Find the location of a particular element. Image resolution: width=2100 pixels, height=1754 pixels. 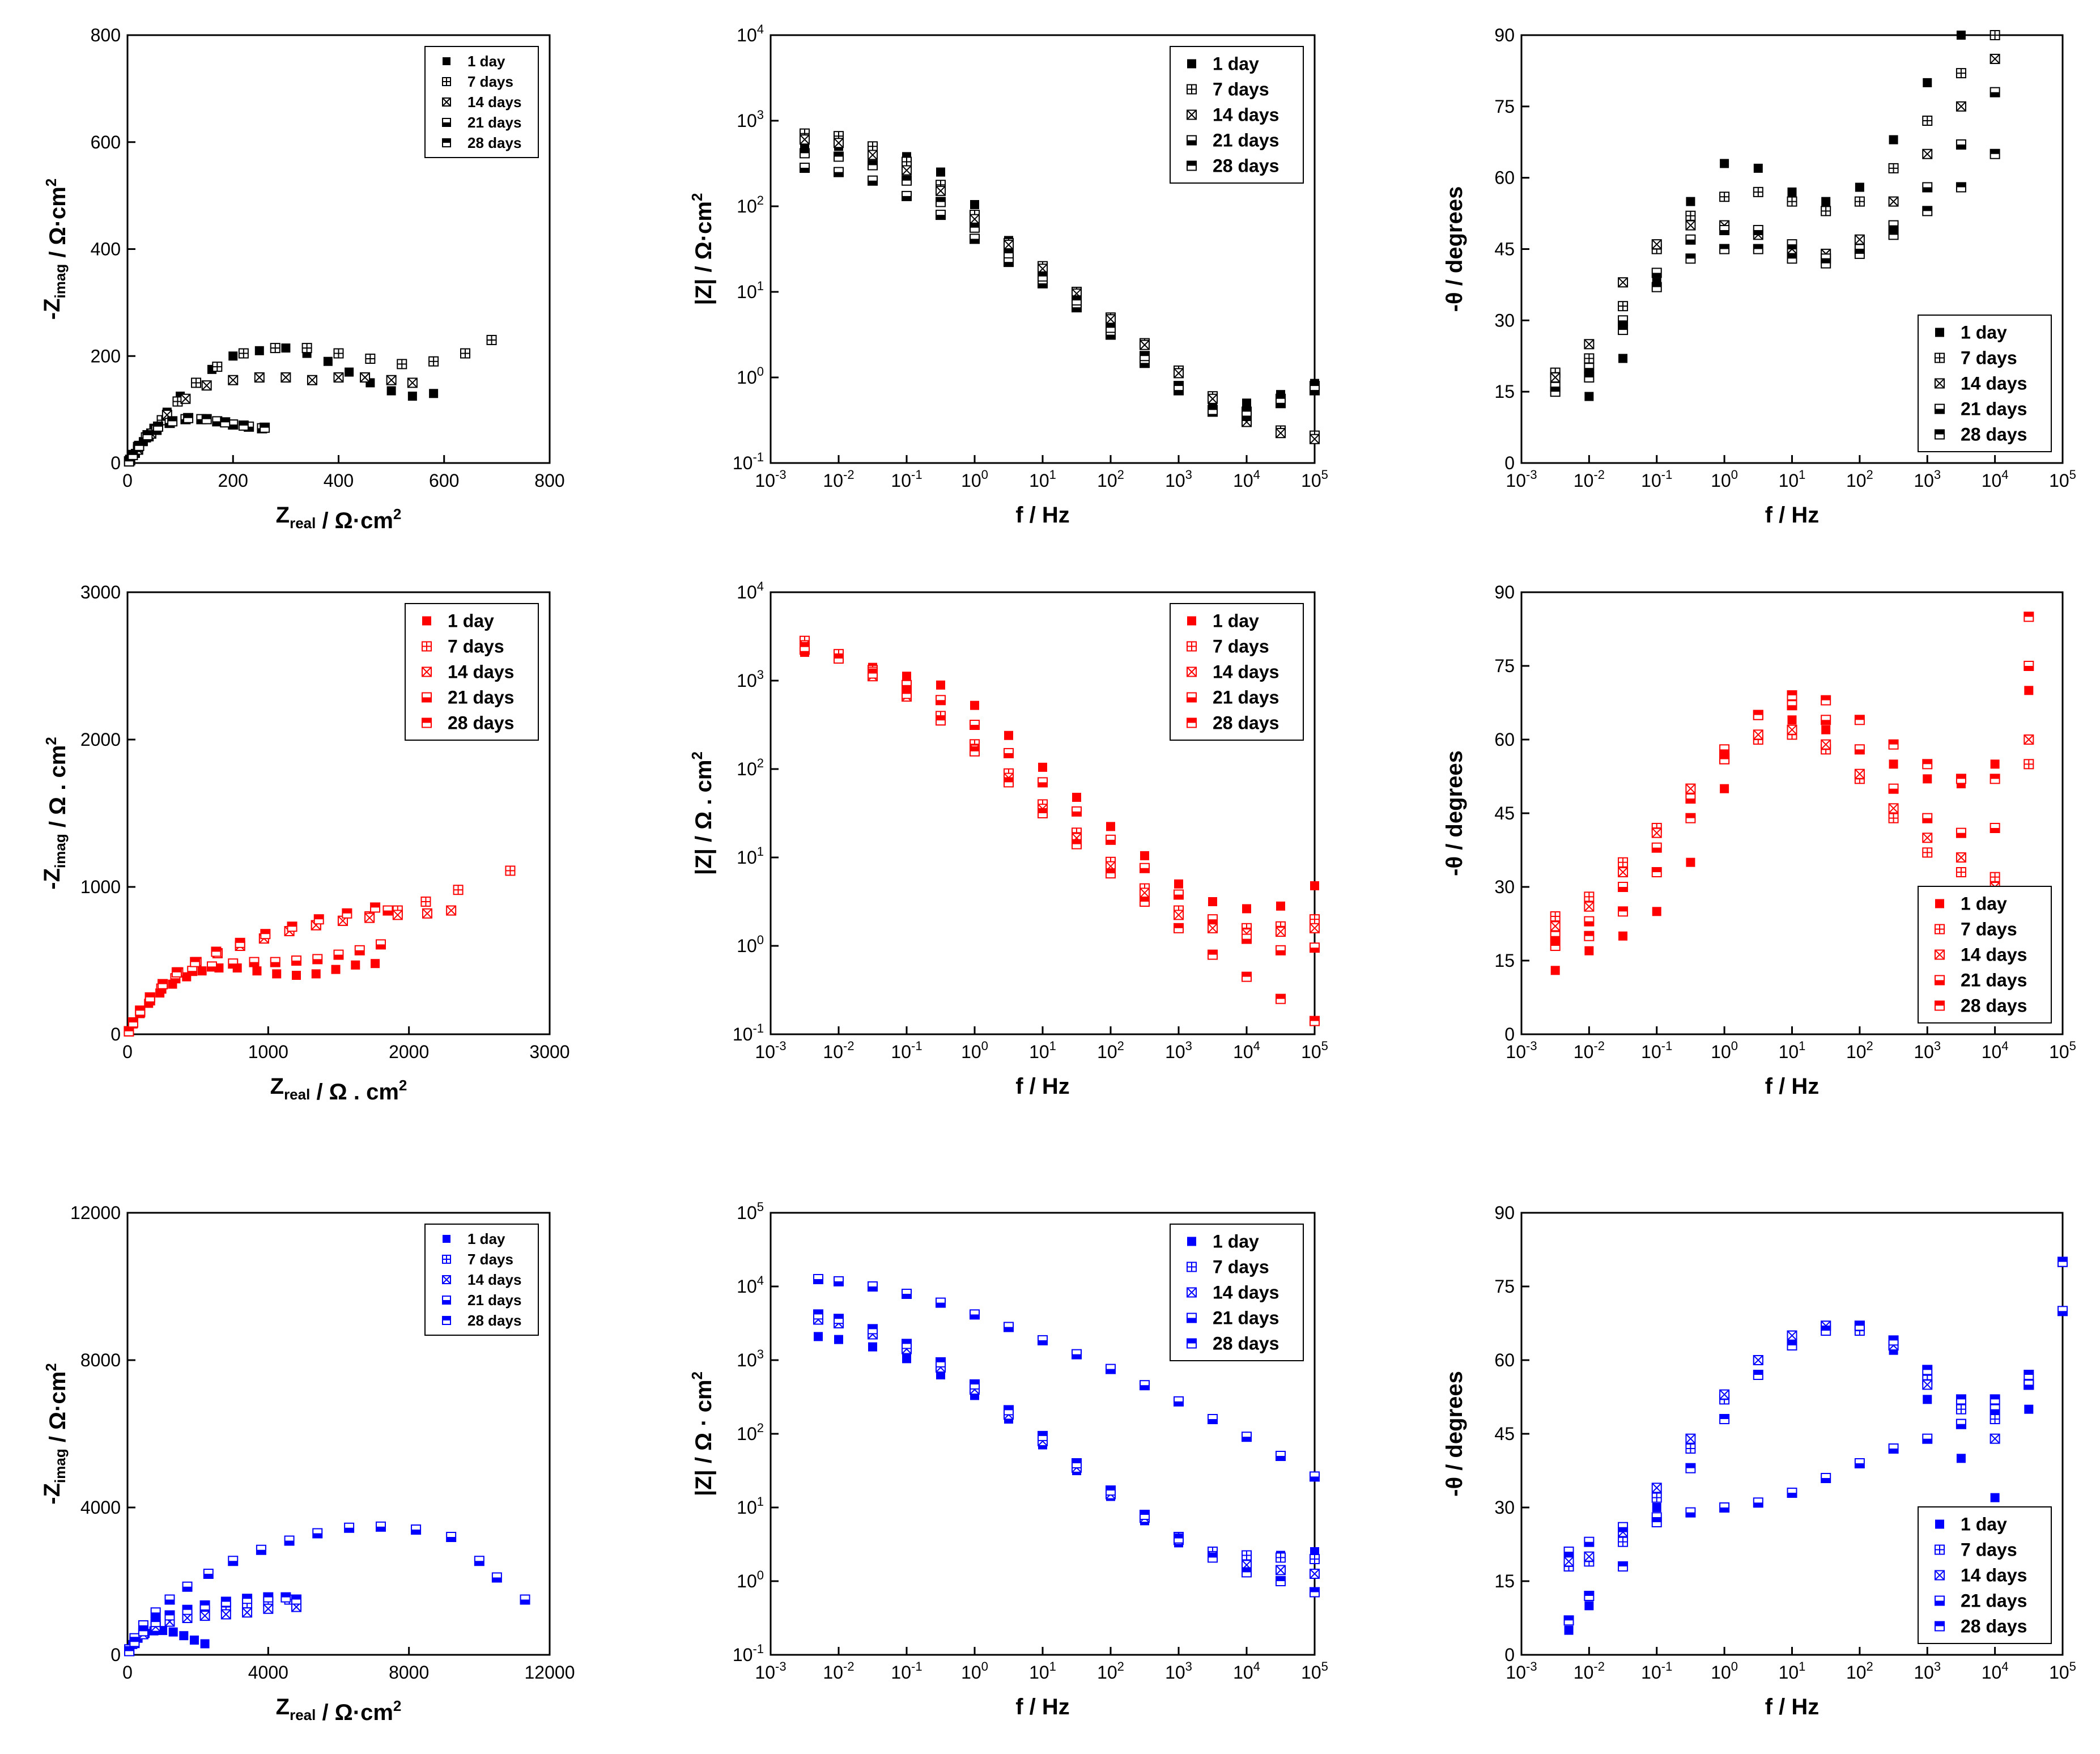

x-tick-label: 10² is located at coordinates (1110, 479).